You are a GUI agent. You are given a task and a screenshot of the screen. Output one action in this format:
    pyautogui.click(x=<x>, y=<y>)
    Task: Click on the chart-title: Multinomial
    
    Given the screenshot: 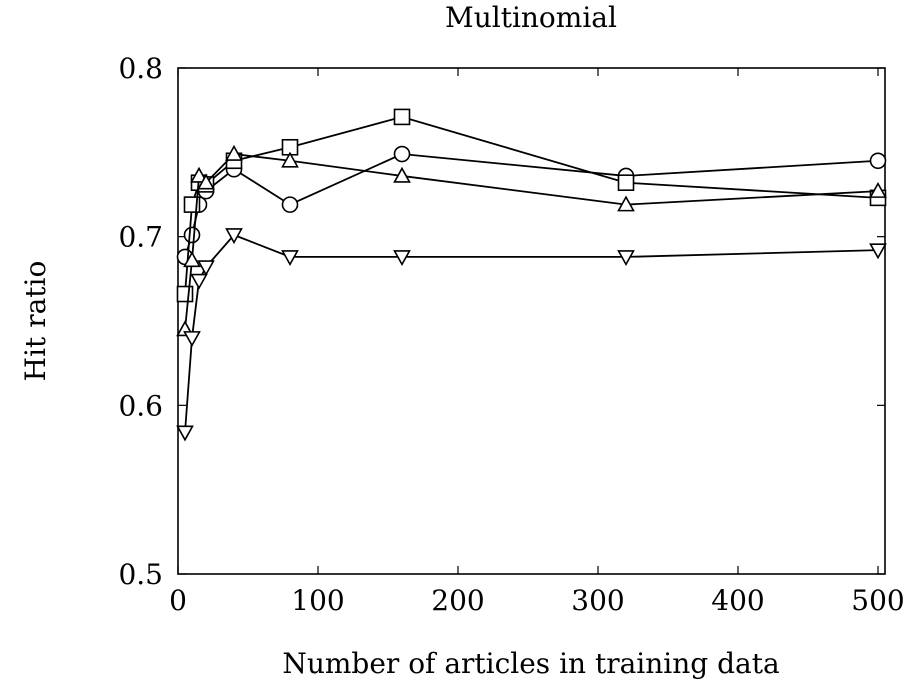 What is the action you would take?
    pyautogui.click(x=531, y=17)
    